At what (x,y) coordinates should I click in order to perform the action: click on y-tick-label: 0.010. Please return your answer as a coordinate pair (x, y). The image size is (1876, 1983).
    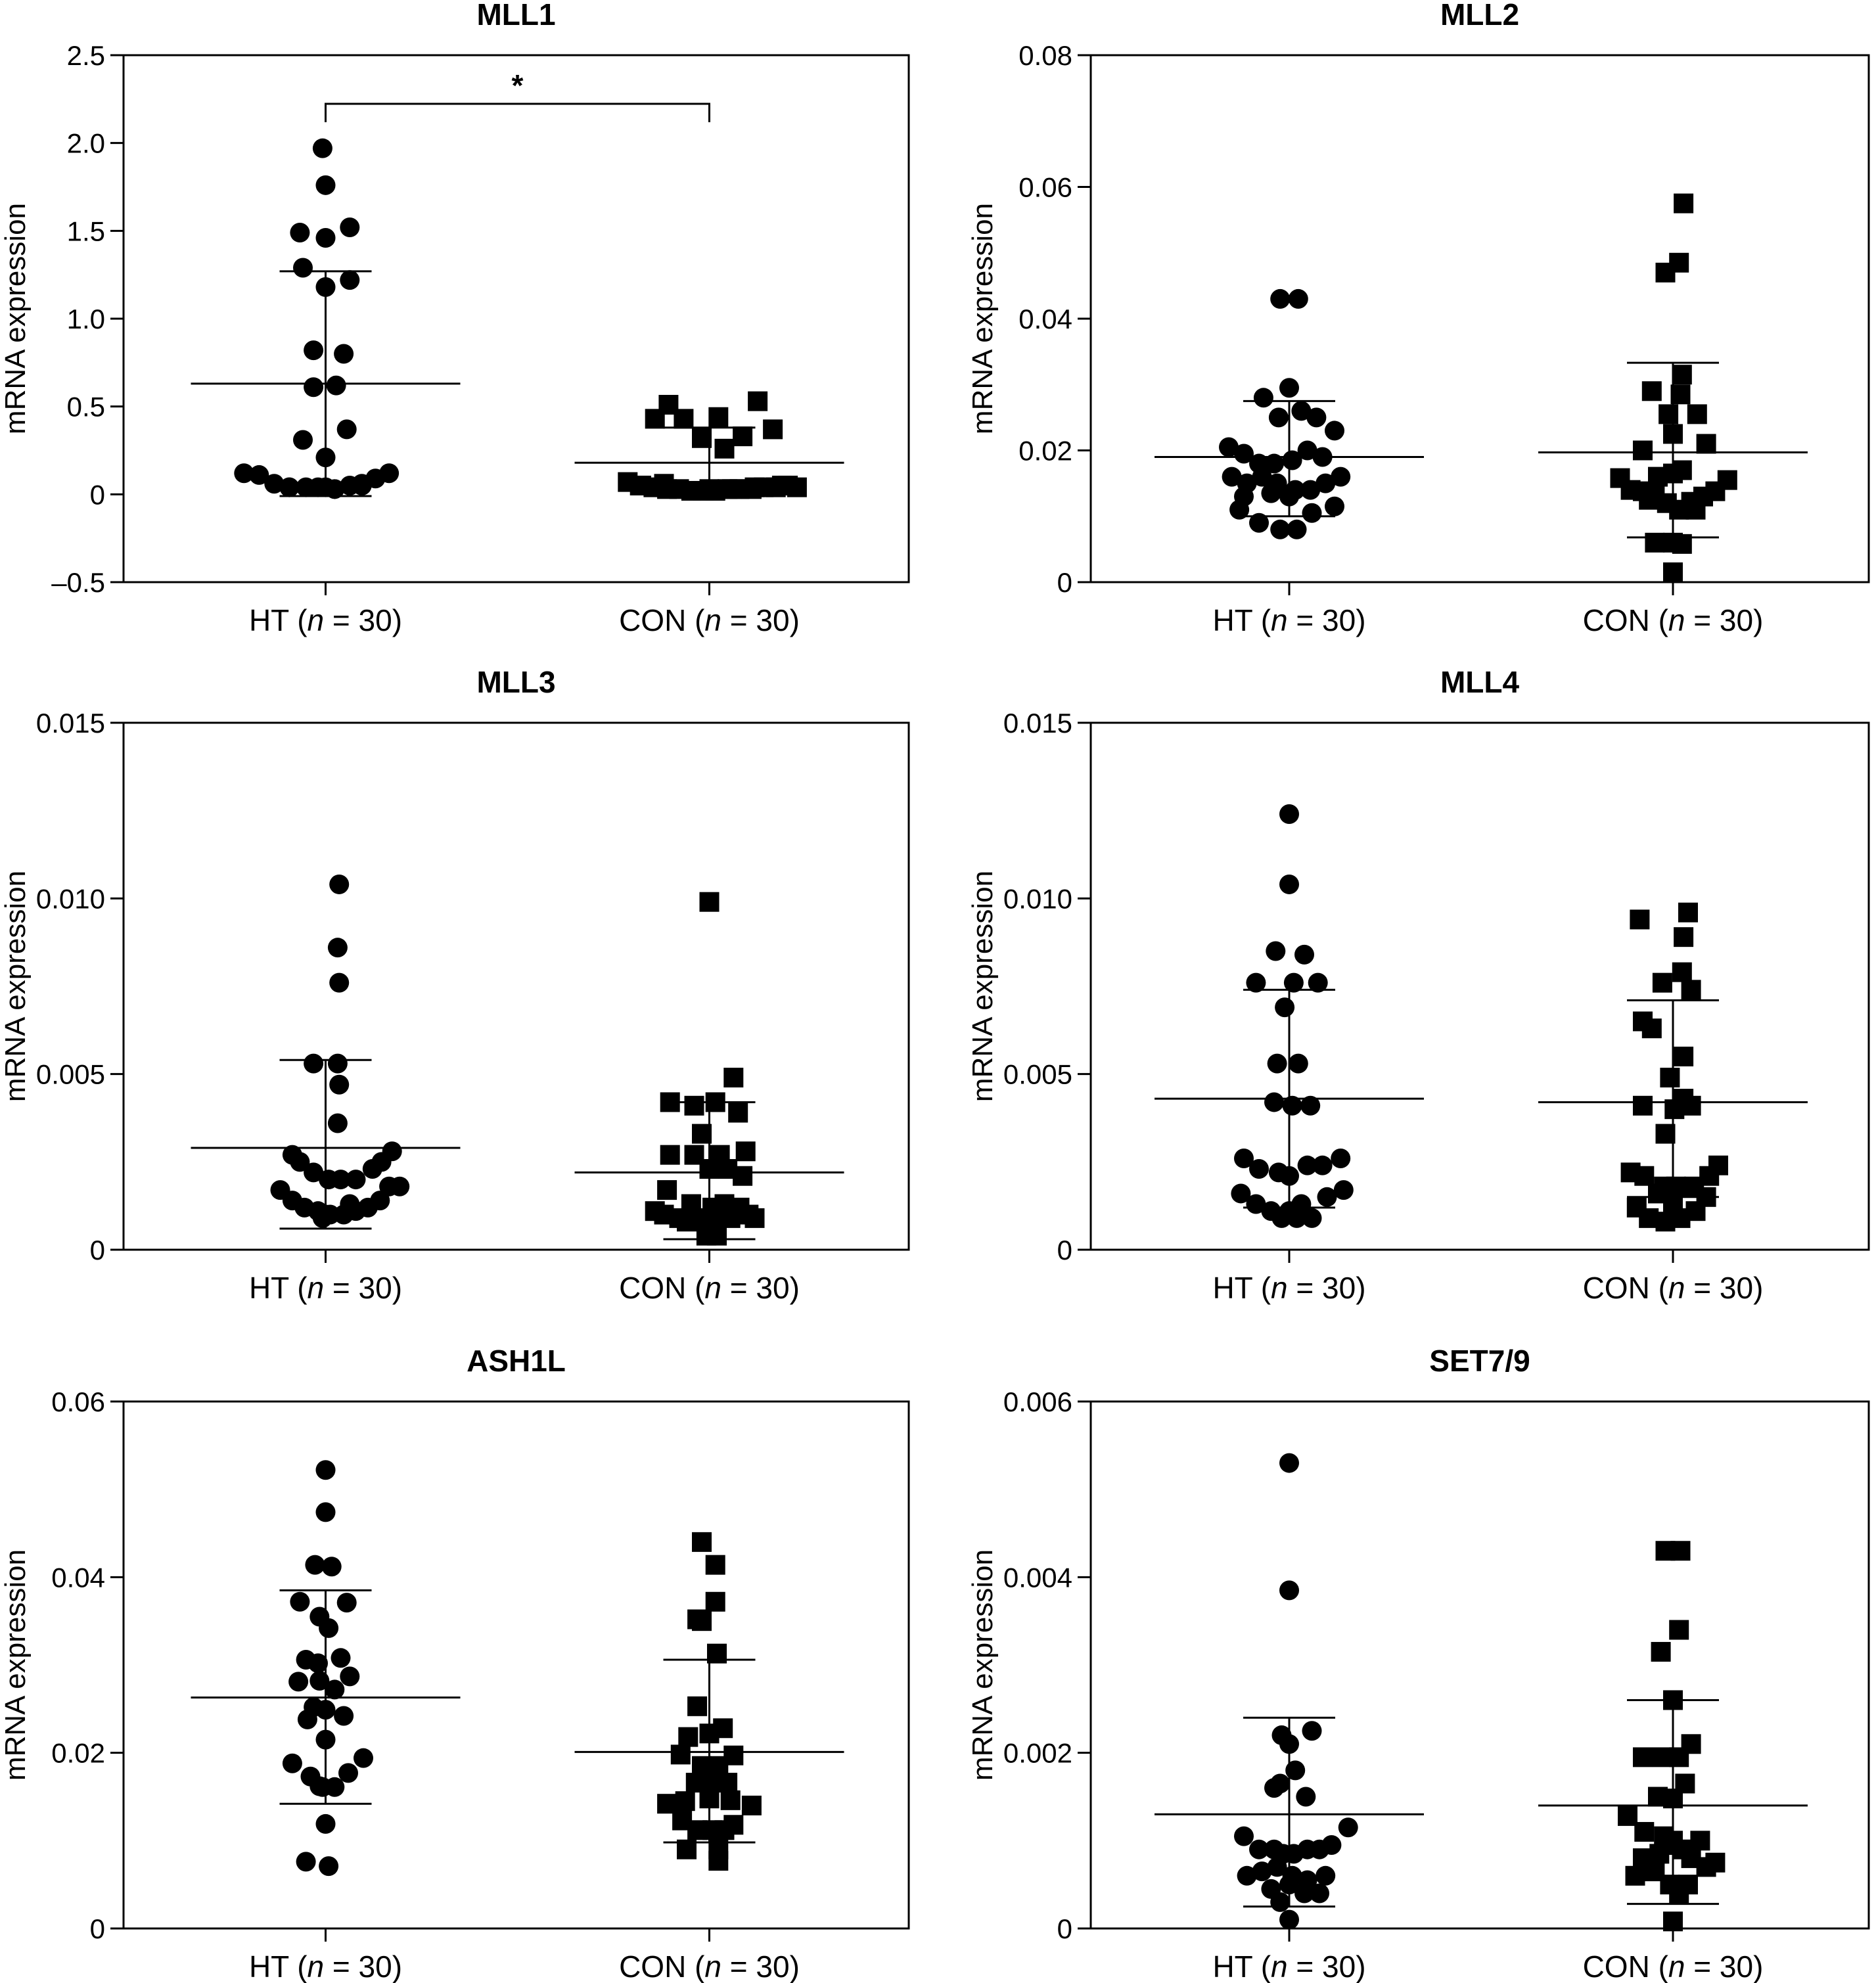
    Looking at the image, I should click on (70, 898).